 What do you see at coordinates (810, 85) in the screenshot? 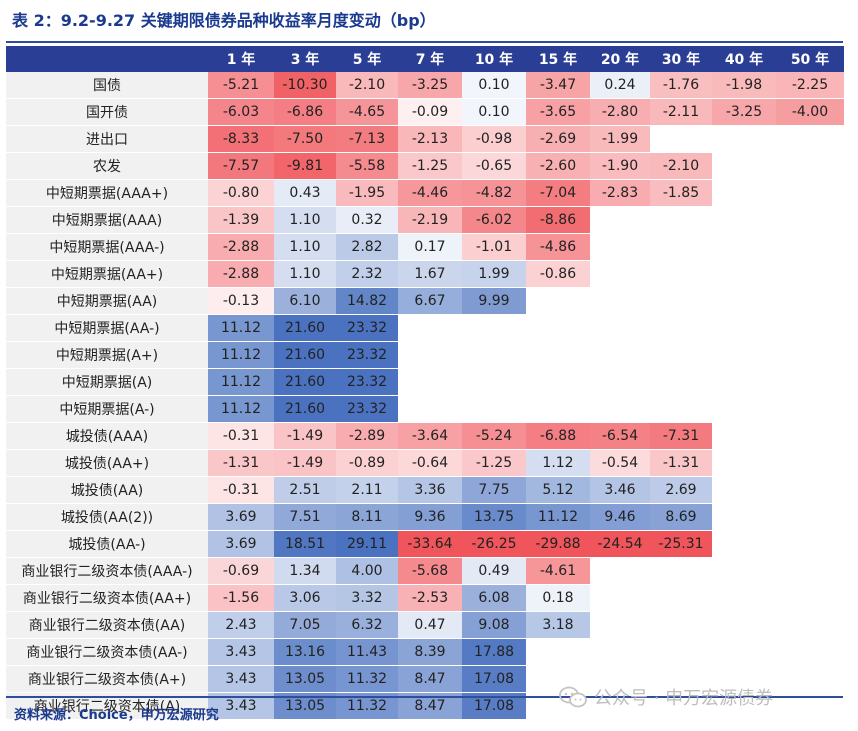
I see `value-cell: -2.25` at bounding box center [810, 85].